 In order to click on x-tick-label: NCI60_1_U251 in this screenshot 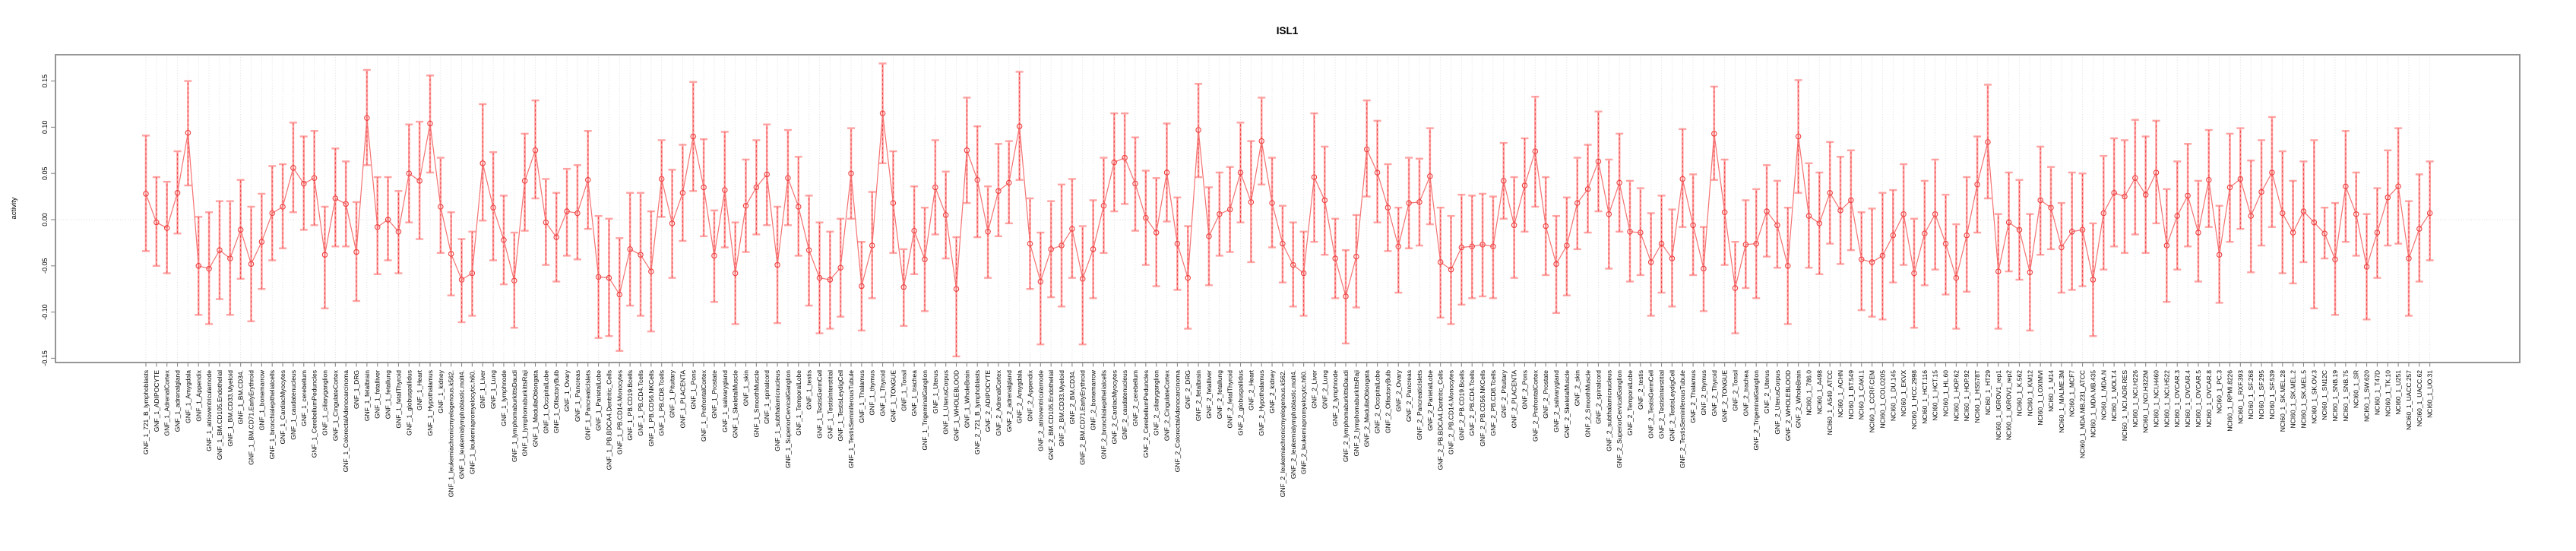, I will do `click(2398, 393)`.